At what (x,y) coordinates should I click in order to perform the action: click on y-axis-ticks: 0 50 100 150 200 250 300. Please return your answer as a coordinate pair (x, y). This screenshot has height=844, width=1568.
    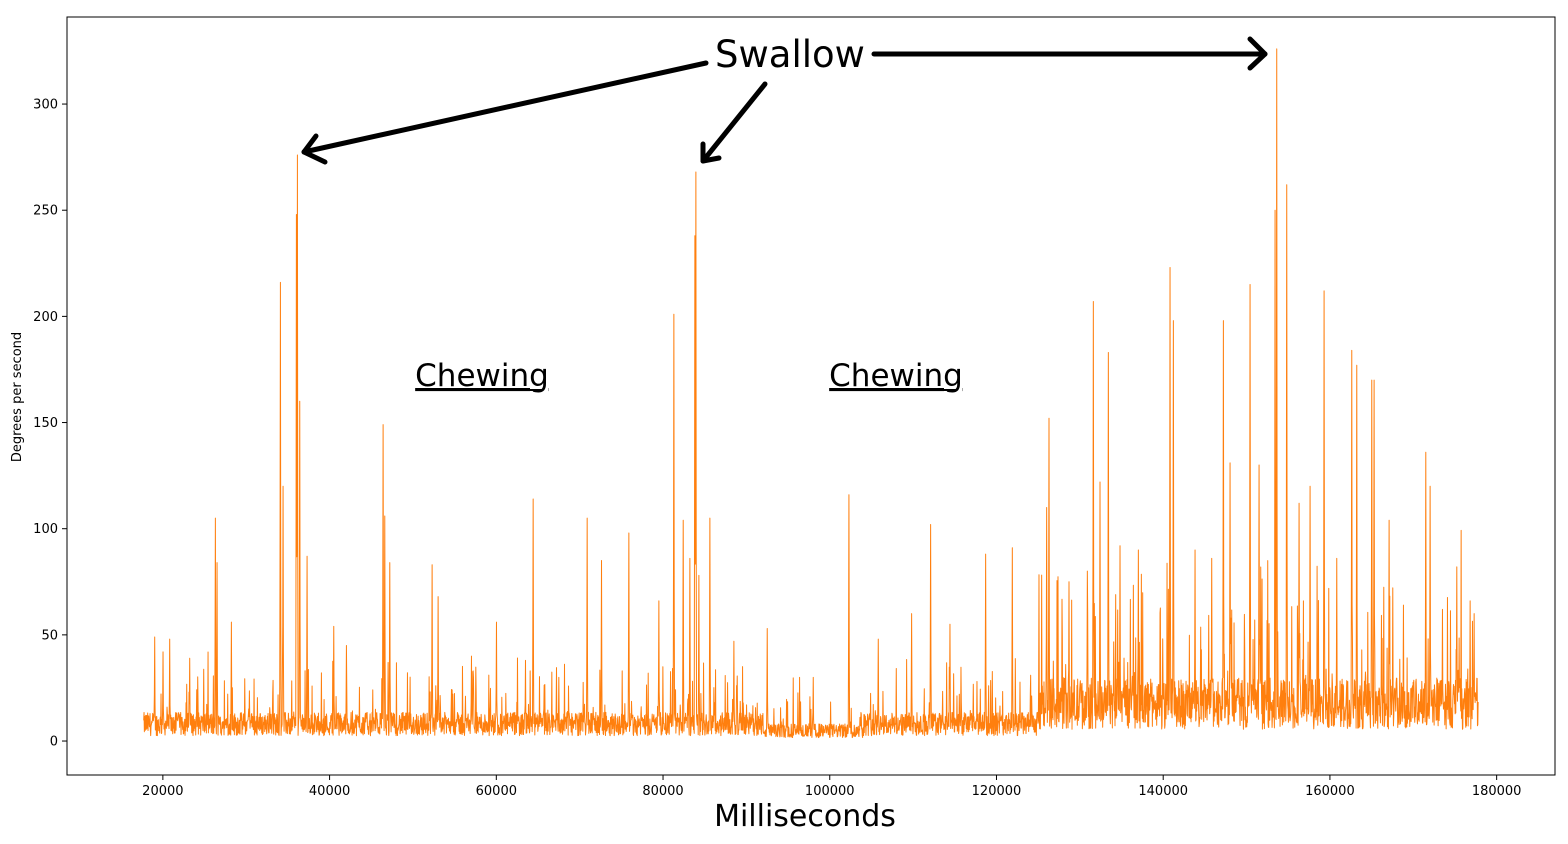
    Looking at the image, I should click on (50, 424).